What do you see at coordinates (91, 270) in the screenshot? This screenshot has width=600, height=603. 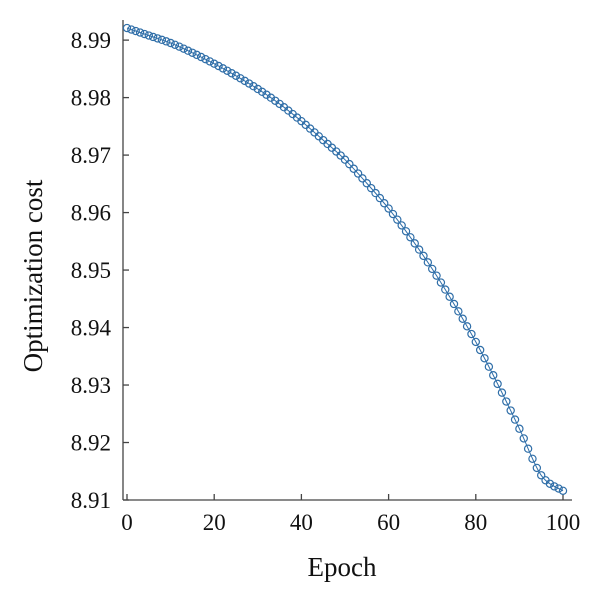 I see `y-tick-label: 8.95` at bounding box center [91, 270].